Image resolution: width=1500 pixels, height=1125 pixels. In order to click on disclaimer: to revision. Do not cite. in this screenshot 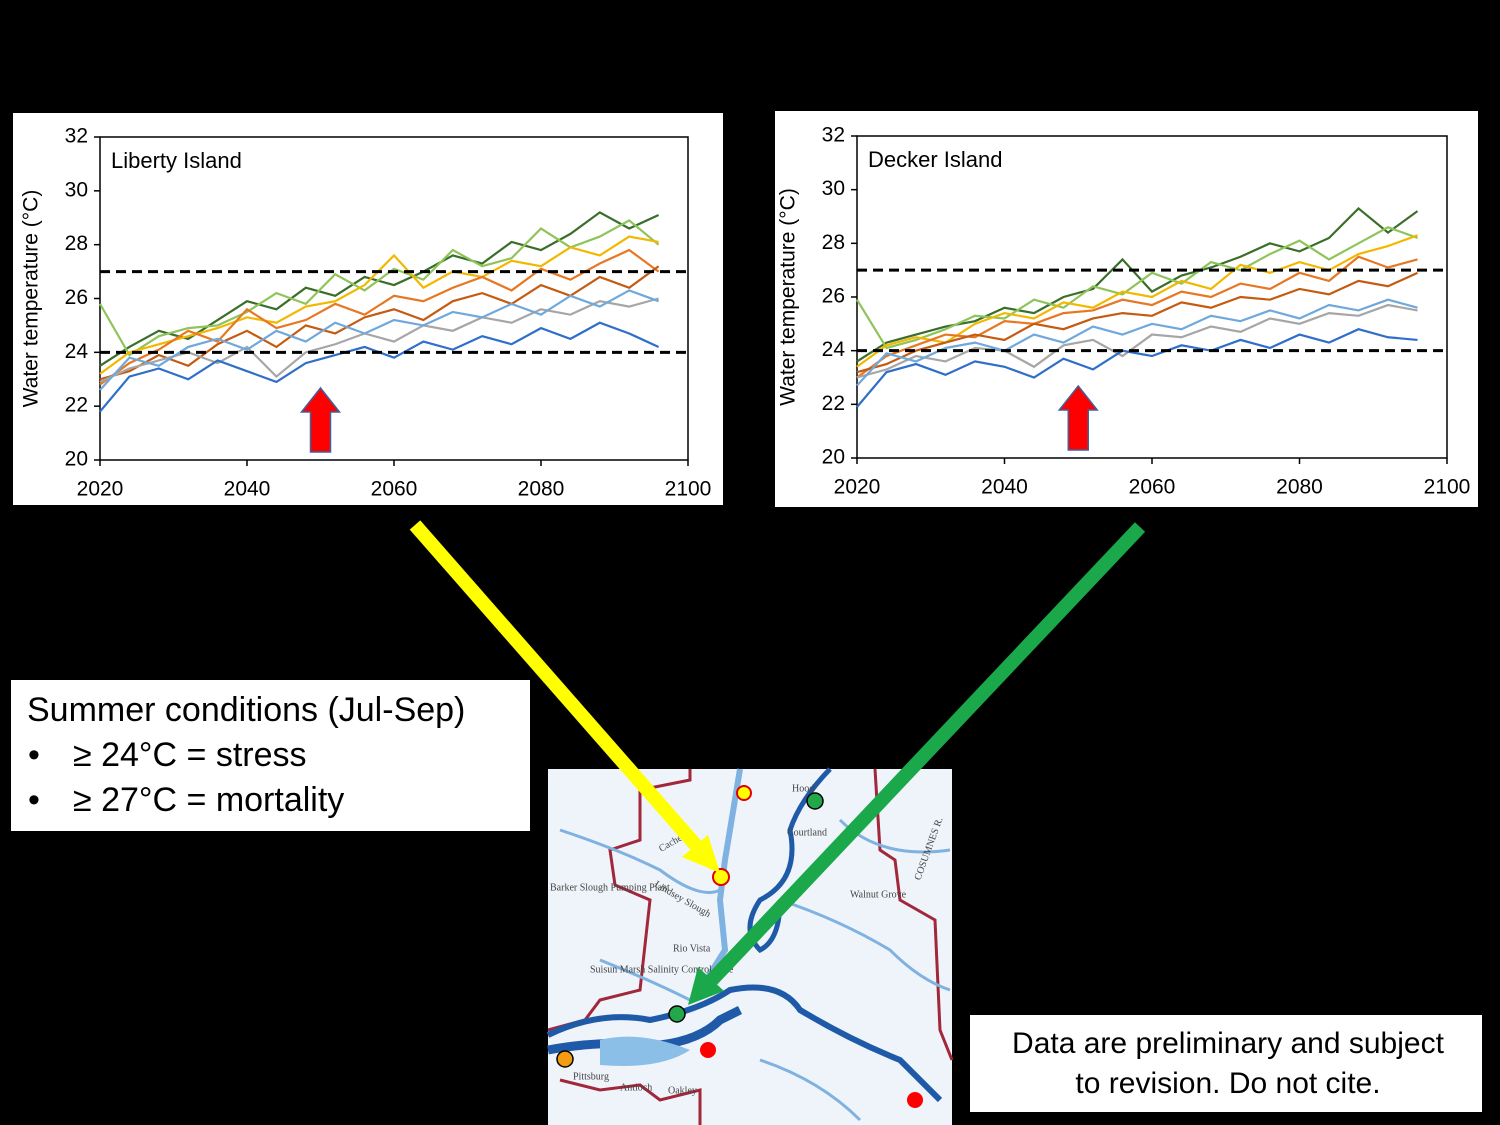, I will do `click(1227, 1083)`.